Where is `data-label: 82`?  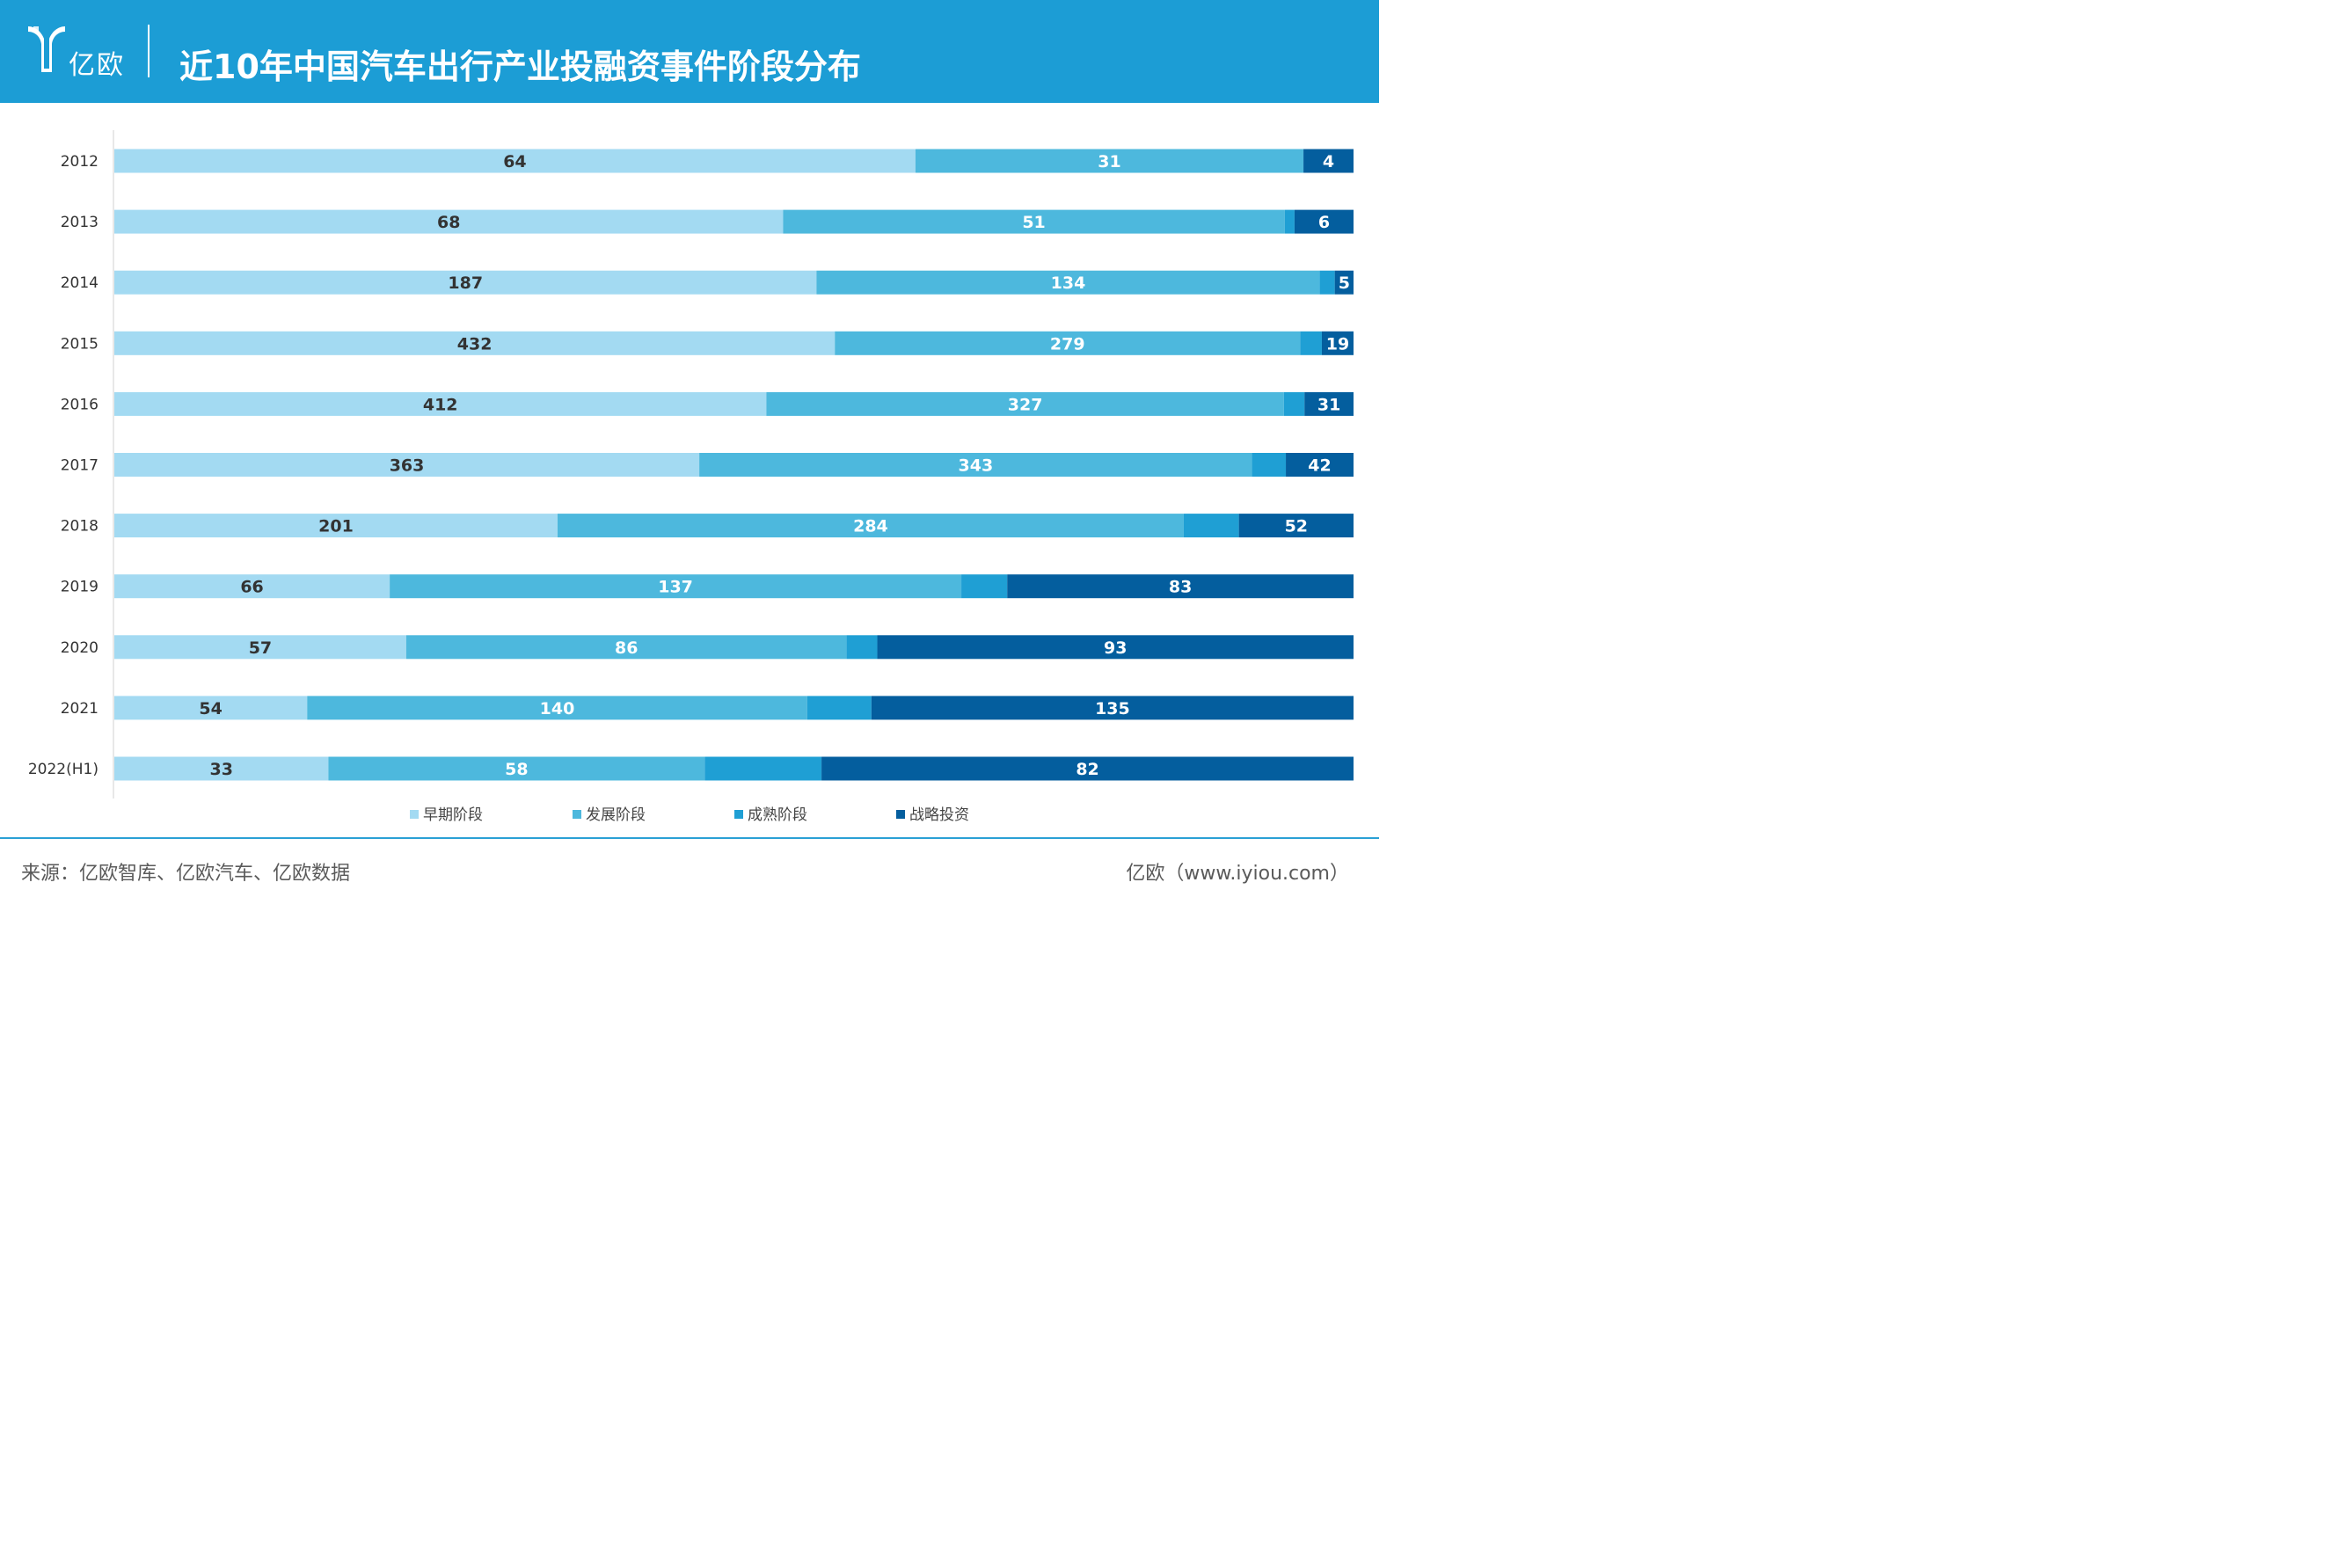 data-label: 82 is located at coordinates (1087, 769).